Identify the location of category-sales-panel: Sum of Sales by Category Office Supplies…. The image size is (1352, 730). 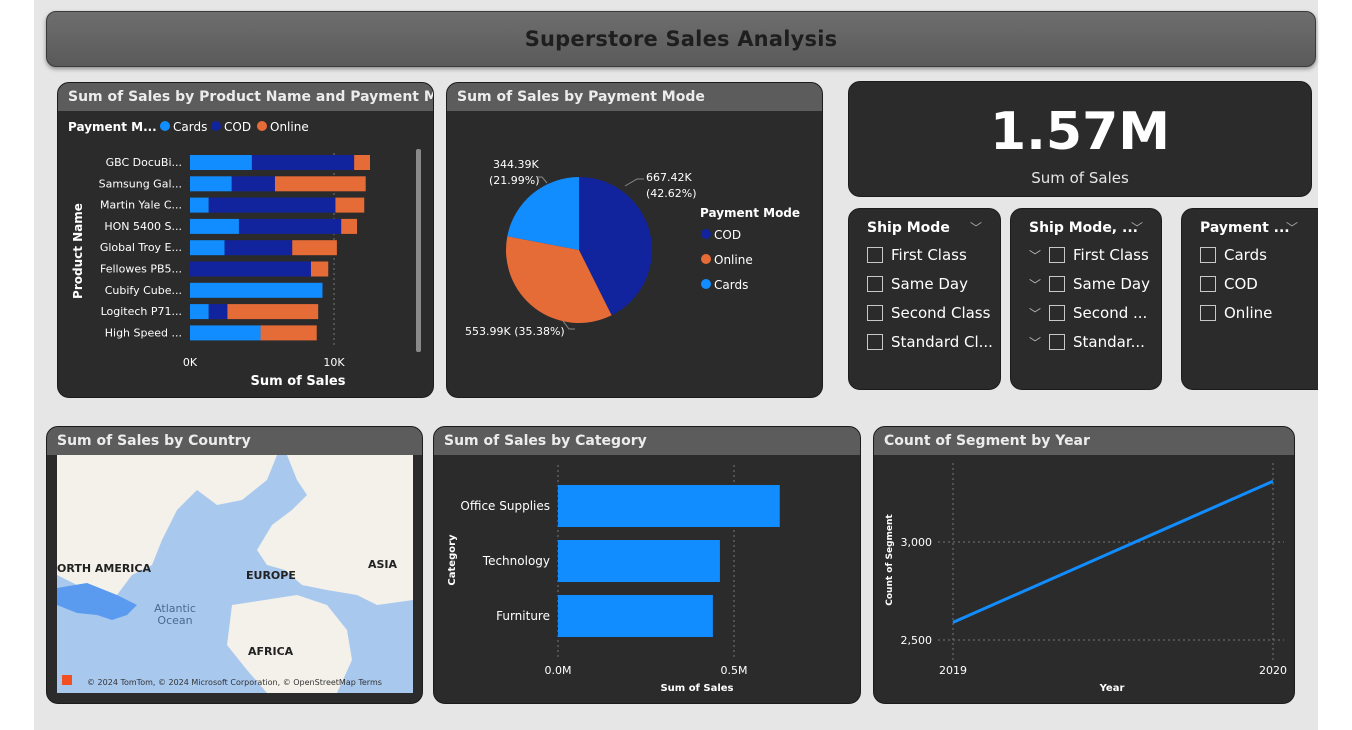
(647, 565).